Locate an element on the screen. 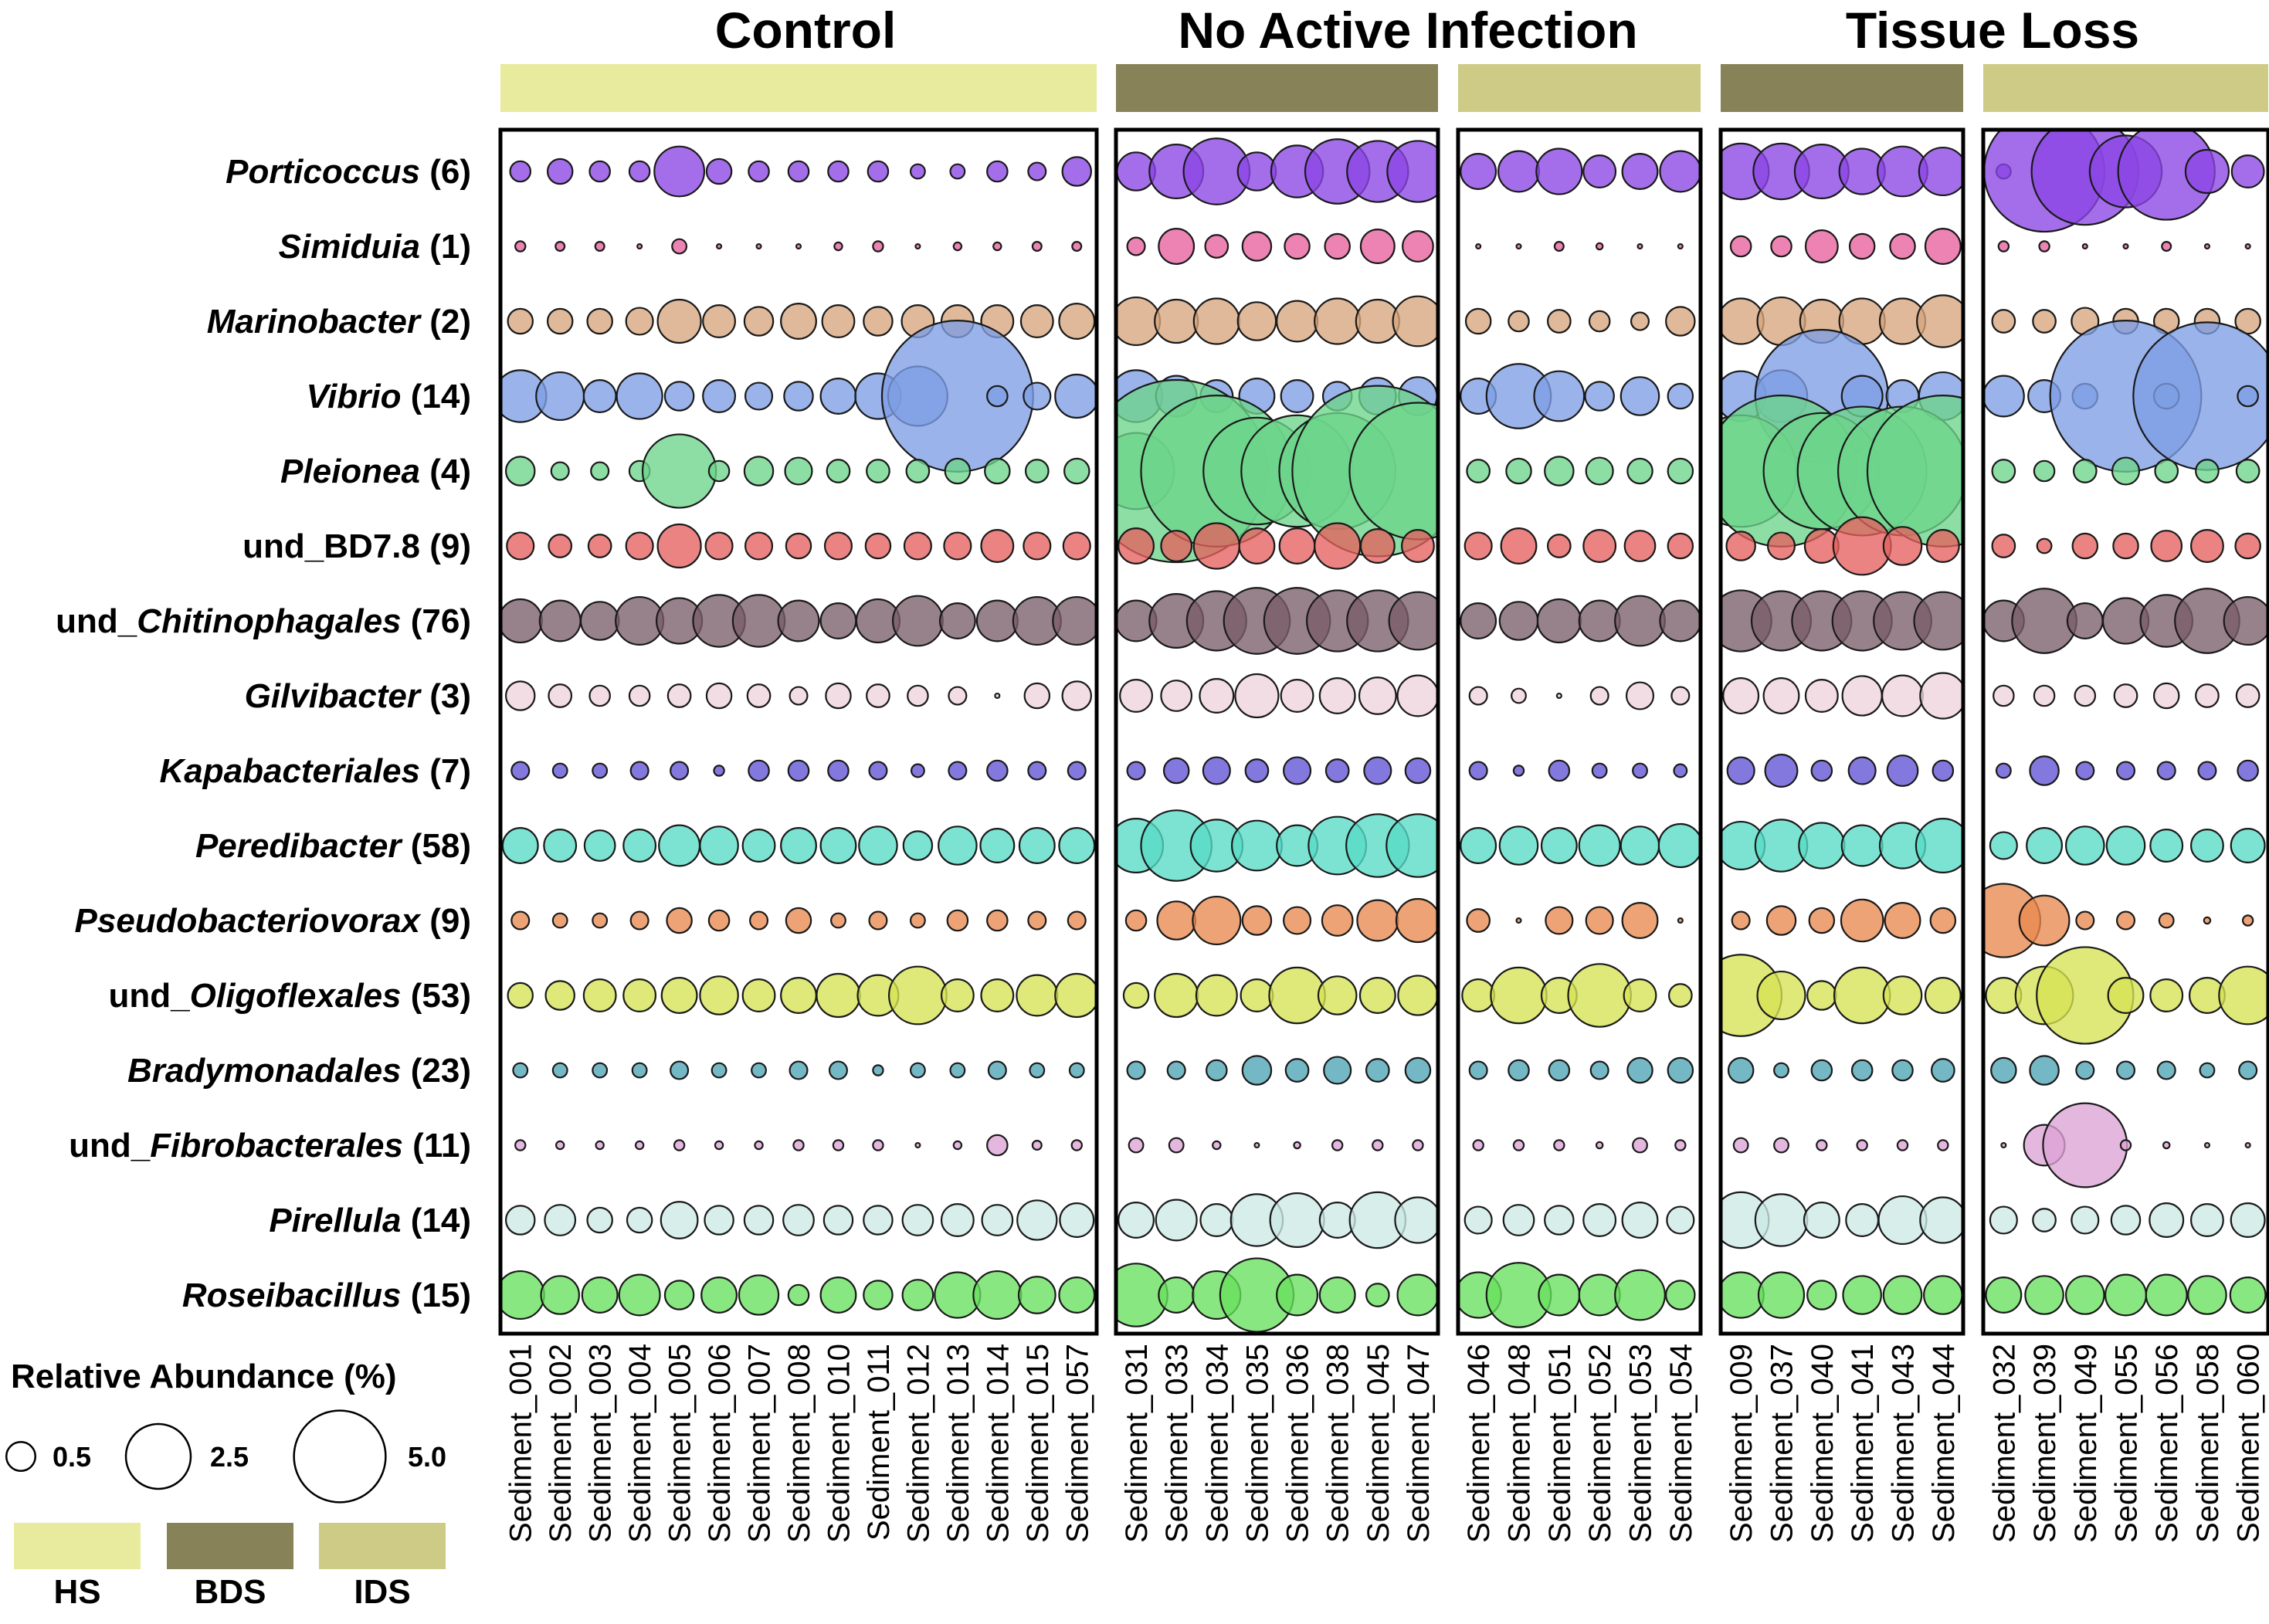  panel-frame is located at coordinates (1579, 731).